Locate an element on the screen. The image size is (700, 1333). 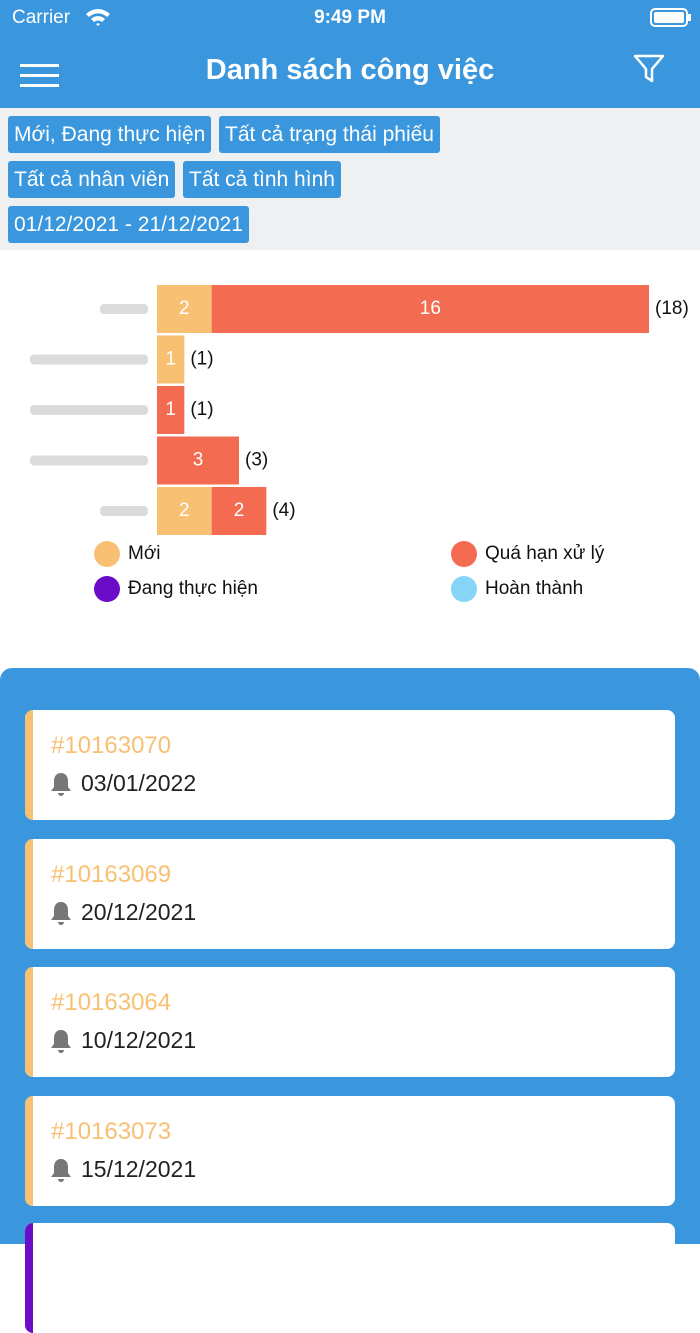
legend-label: Mới is located at coordinates (144, 553).